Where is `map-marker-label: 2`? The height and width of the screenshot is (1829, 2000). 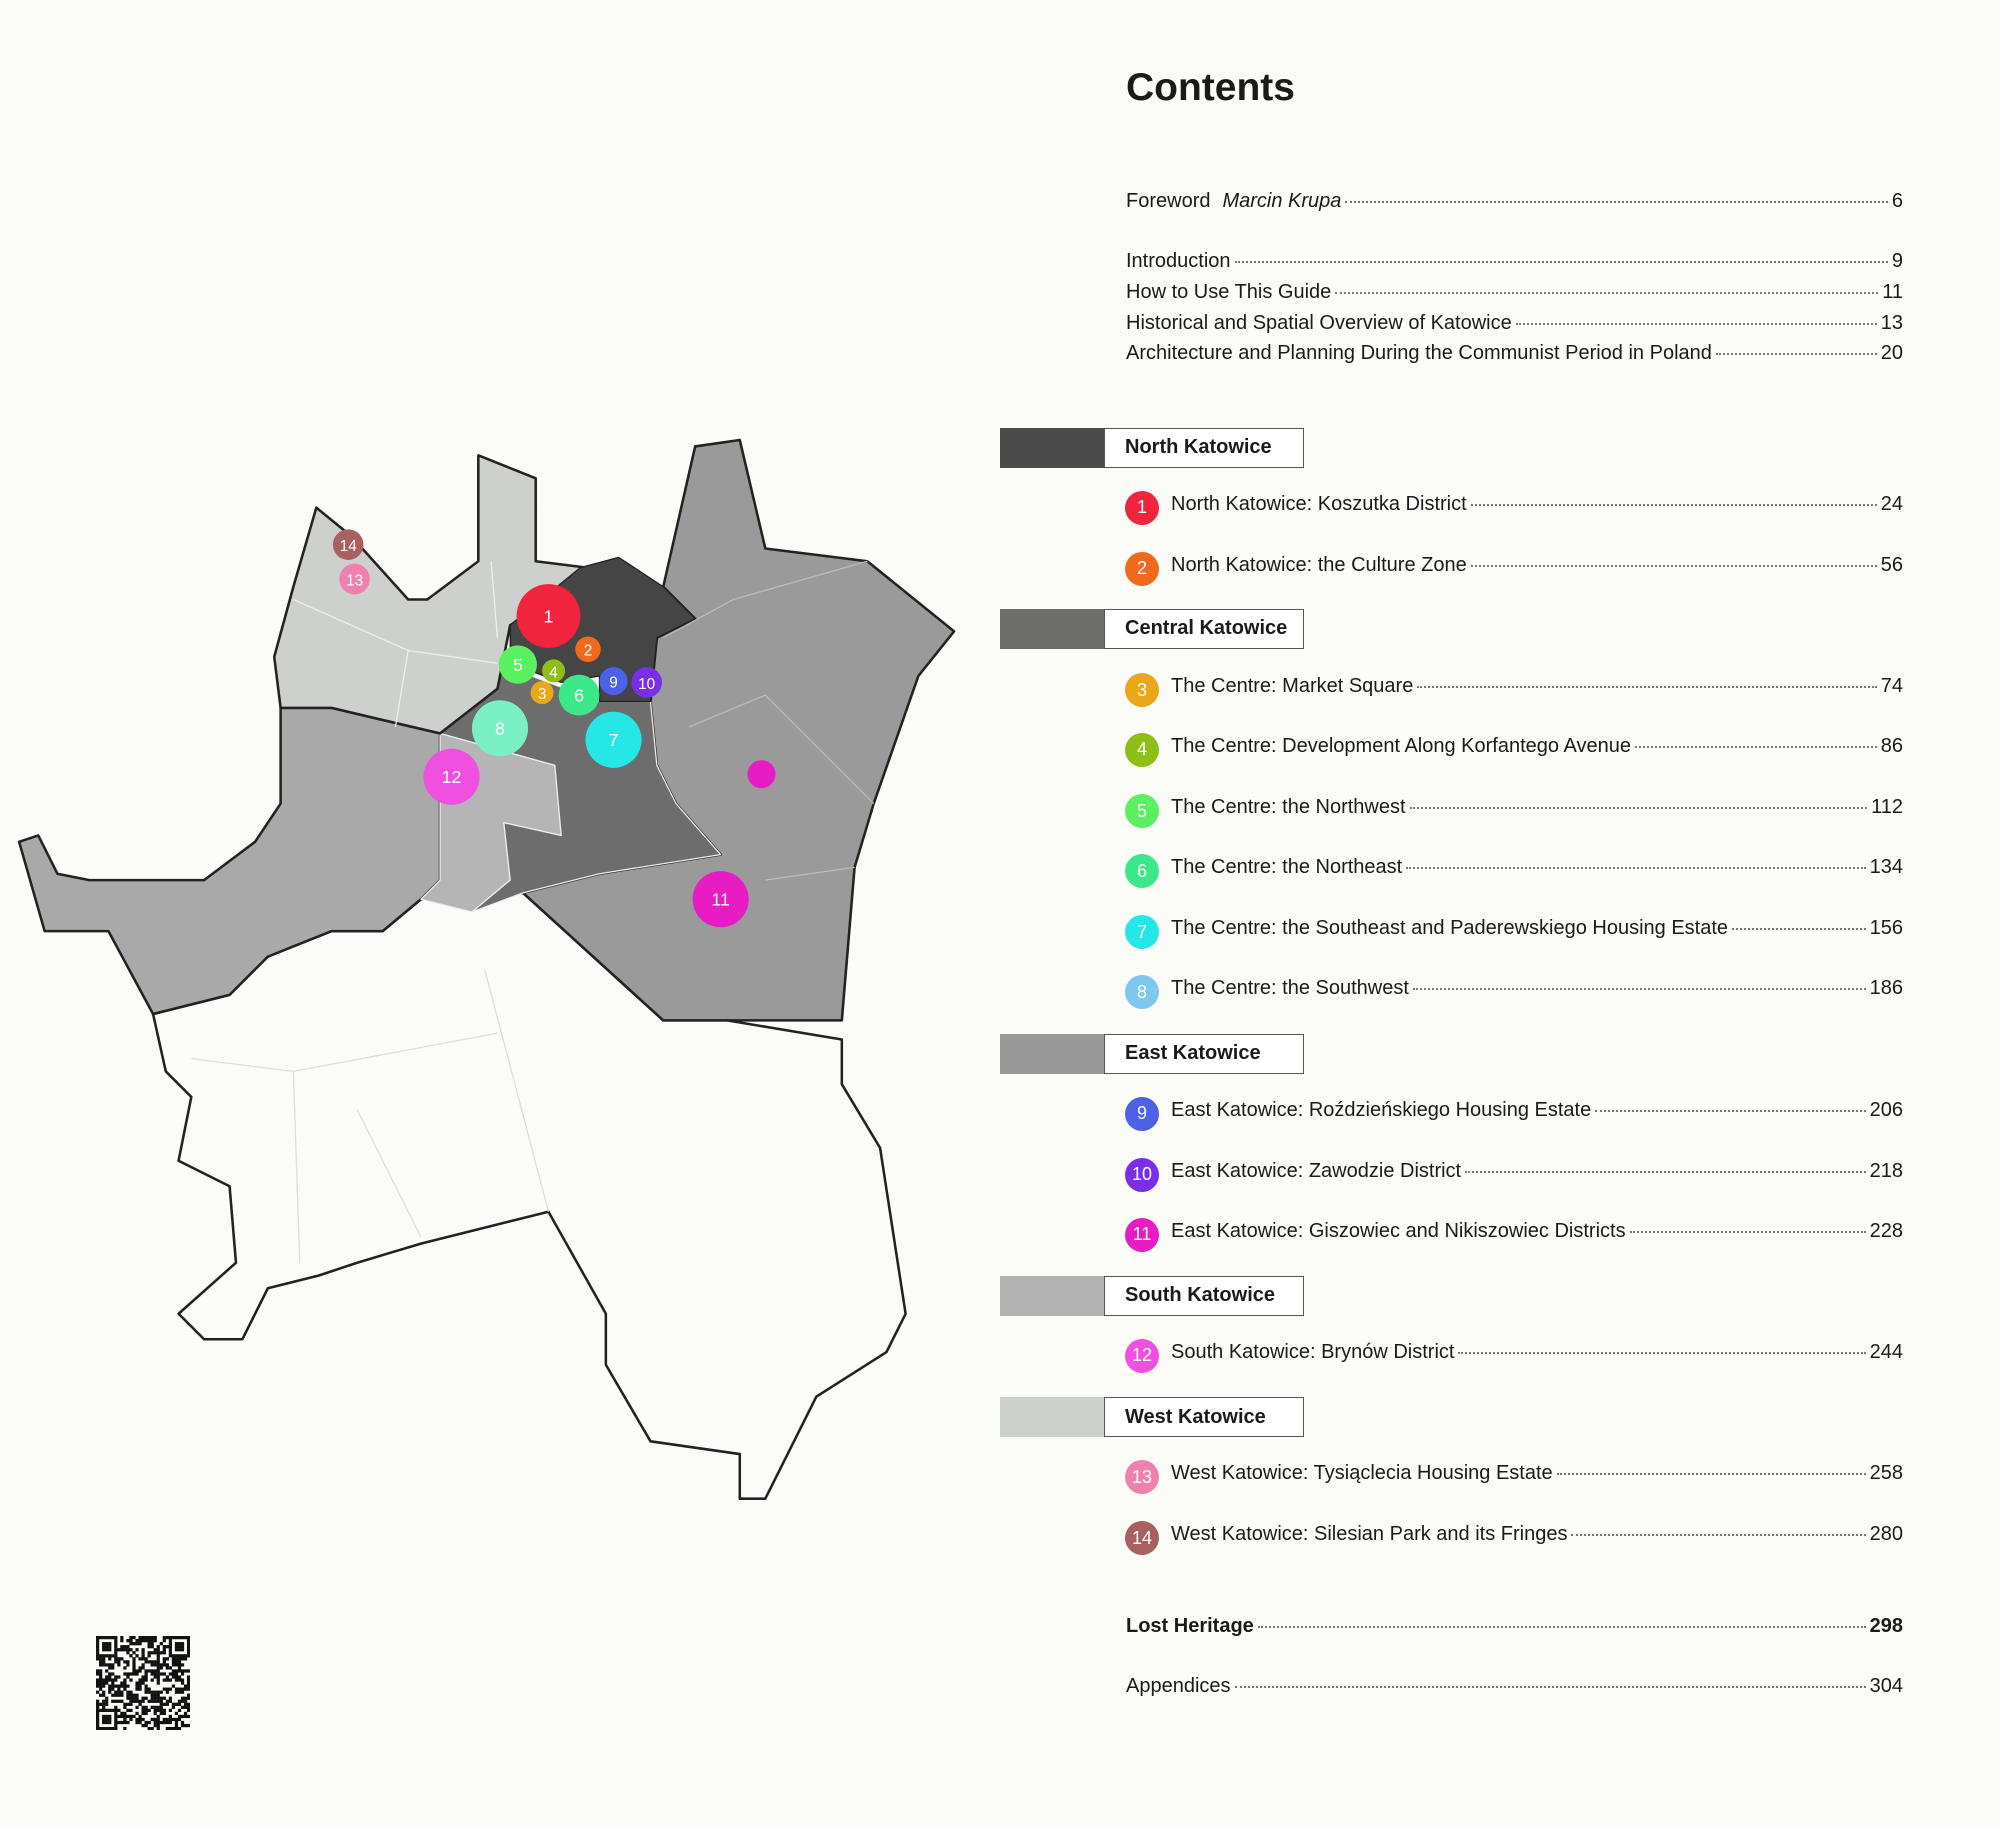
map-marker-label: 2 is located at coordinates (588, 651).